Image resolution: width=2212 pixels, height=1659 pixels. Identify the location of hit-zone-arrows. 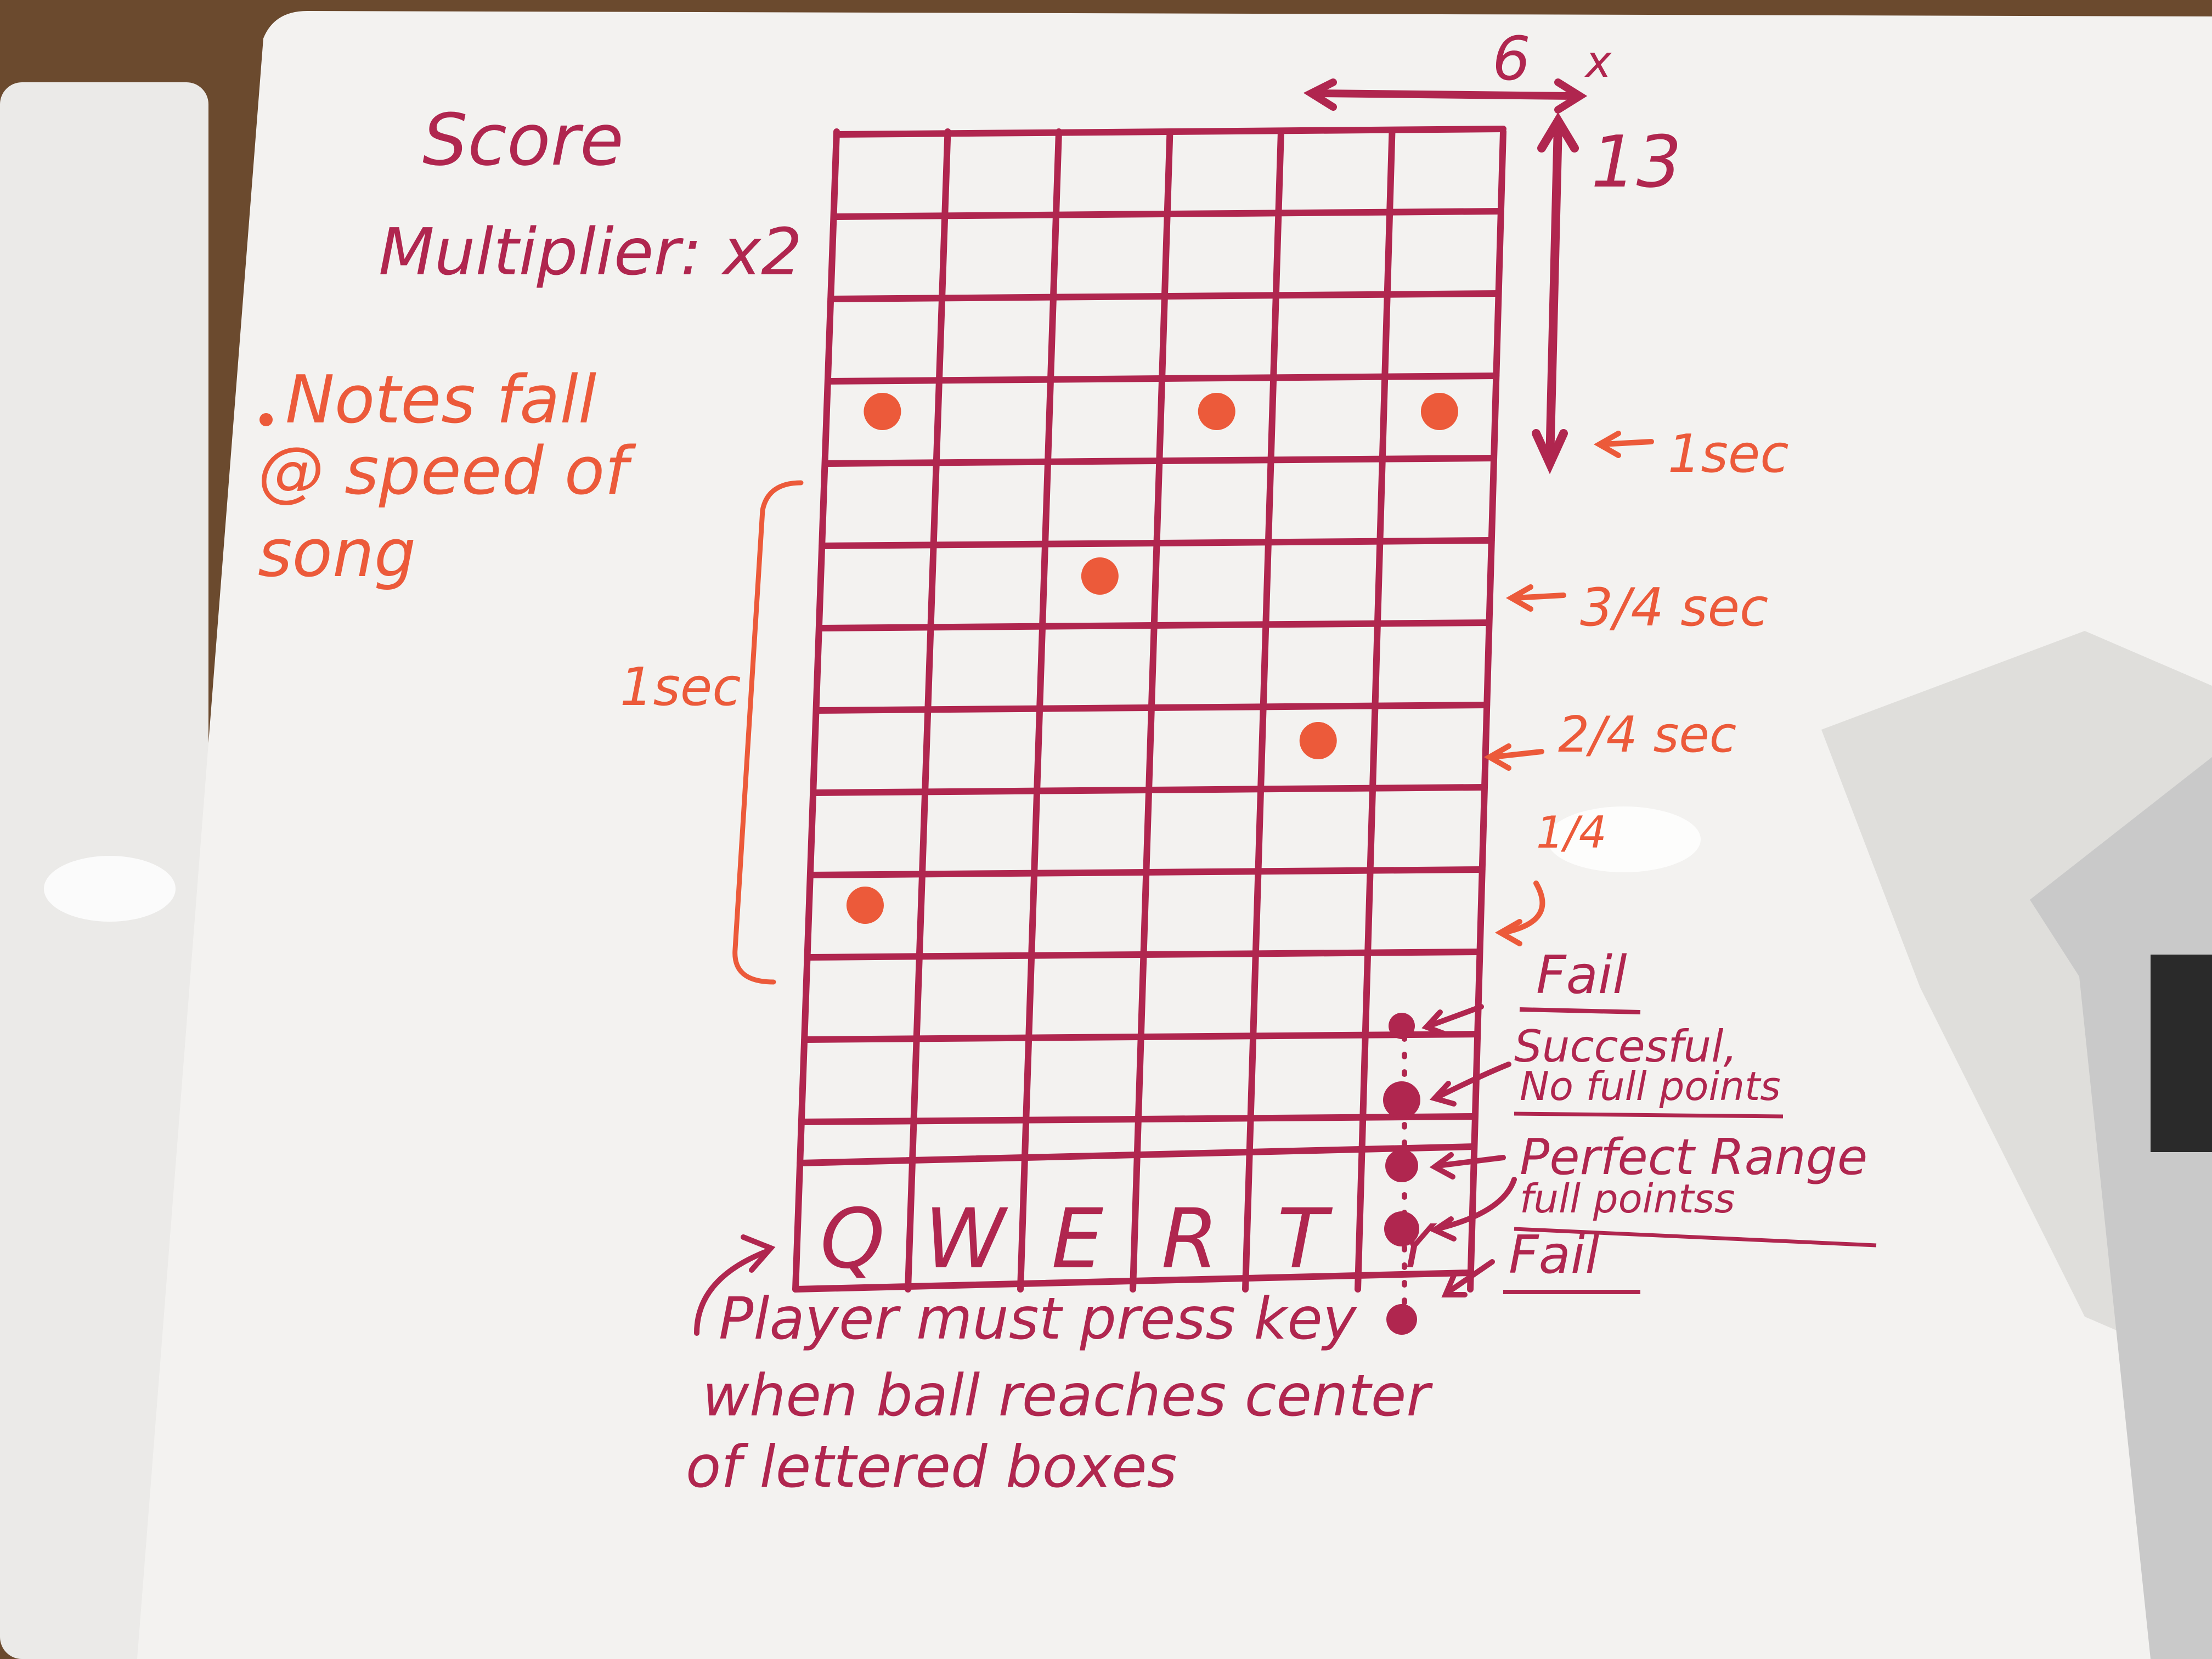
(1469, 1150).